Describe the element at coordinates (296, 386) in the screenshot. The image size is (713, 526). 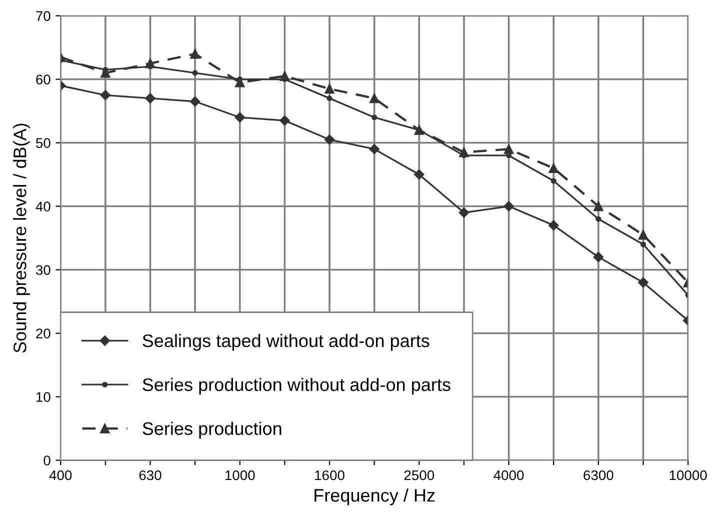
I see `legend-label: Series production without add-on parts` at that location.